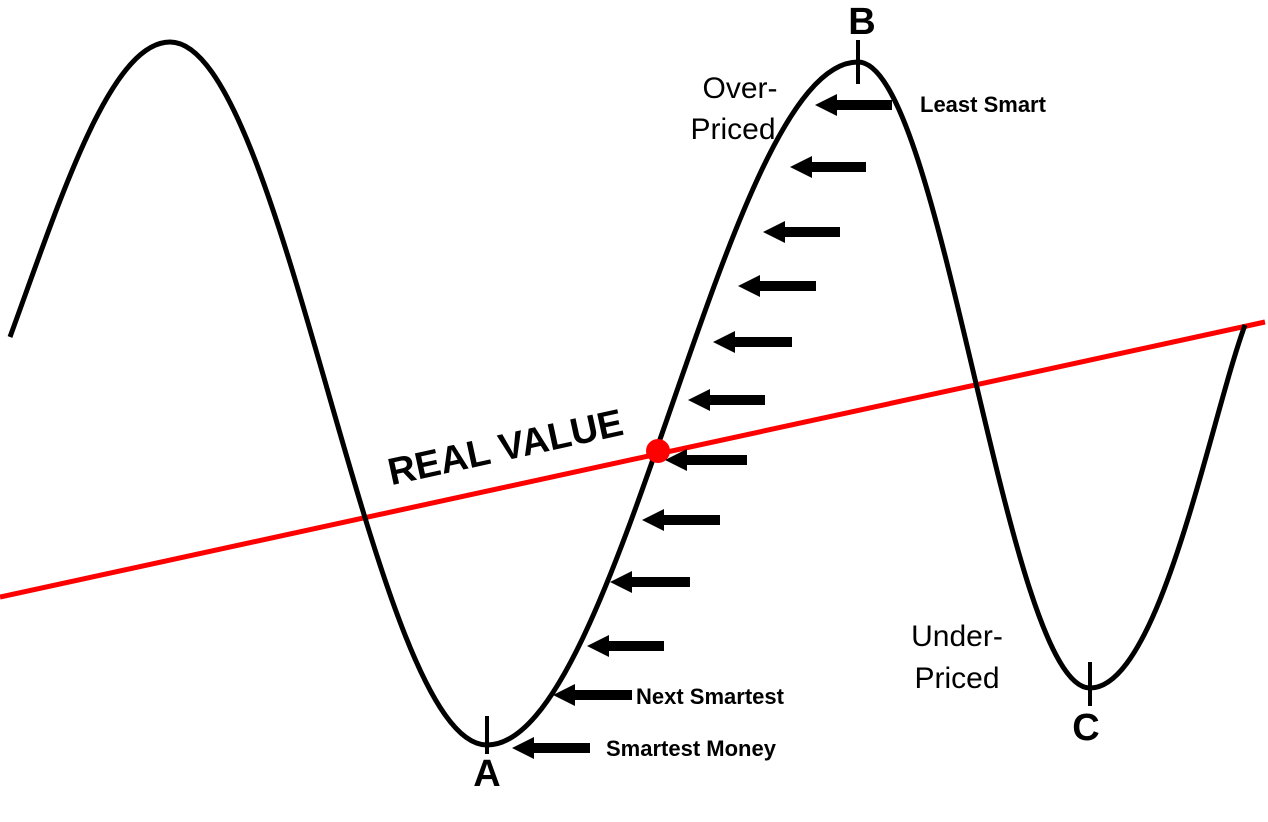 This screenshot has height=822, width=1268. I want to click on investor-label: Next Smartest, so click(710, 696).